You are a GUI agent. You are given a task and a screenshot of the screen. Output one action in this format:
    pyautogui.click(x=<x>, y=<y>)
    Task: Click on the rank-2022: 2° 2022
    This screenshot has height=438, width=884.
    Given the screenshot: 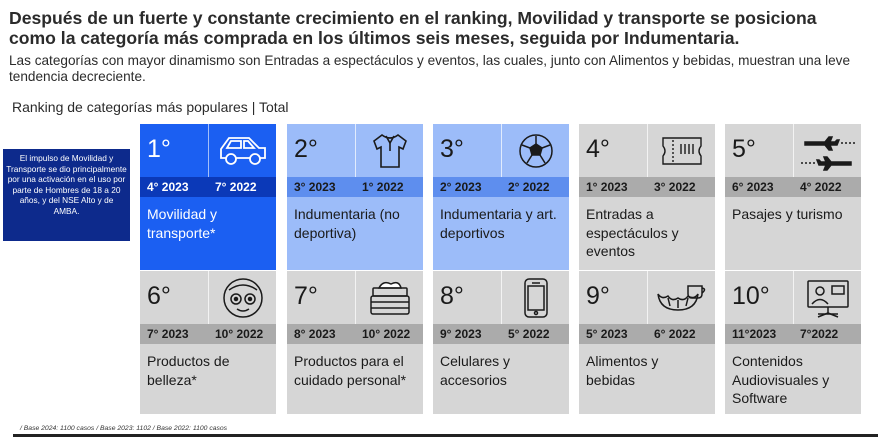 What is the action you would take?
    pyautogui.click(x=529, y=187)
    